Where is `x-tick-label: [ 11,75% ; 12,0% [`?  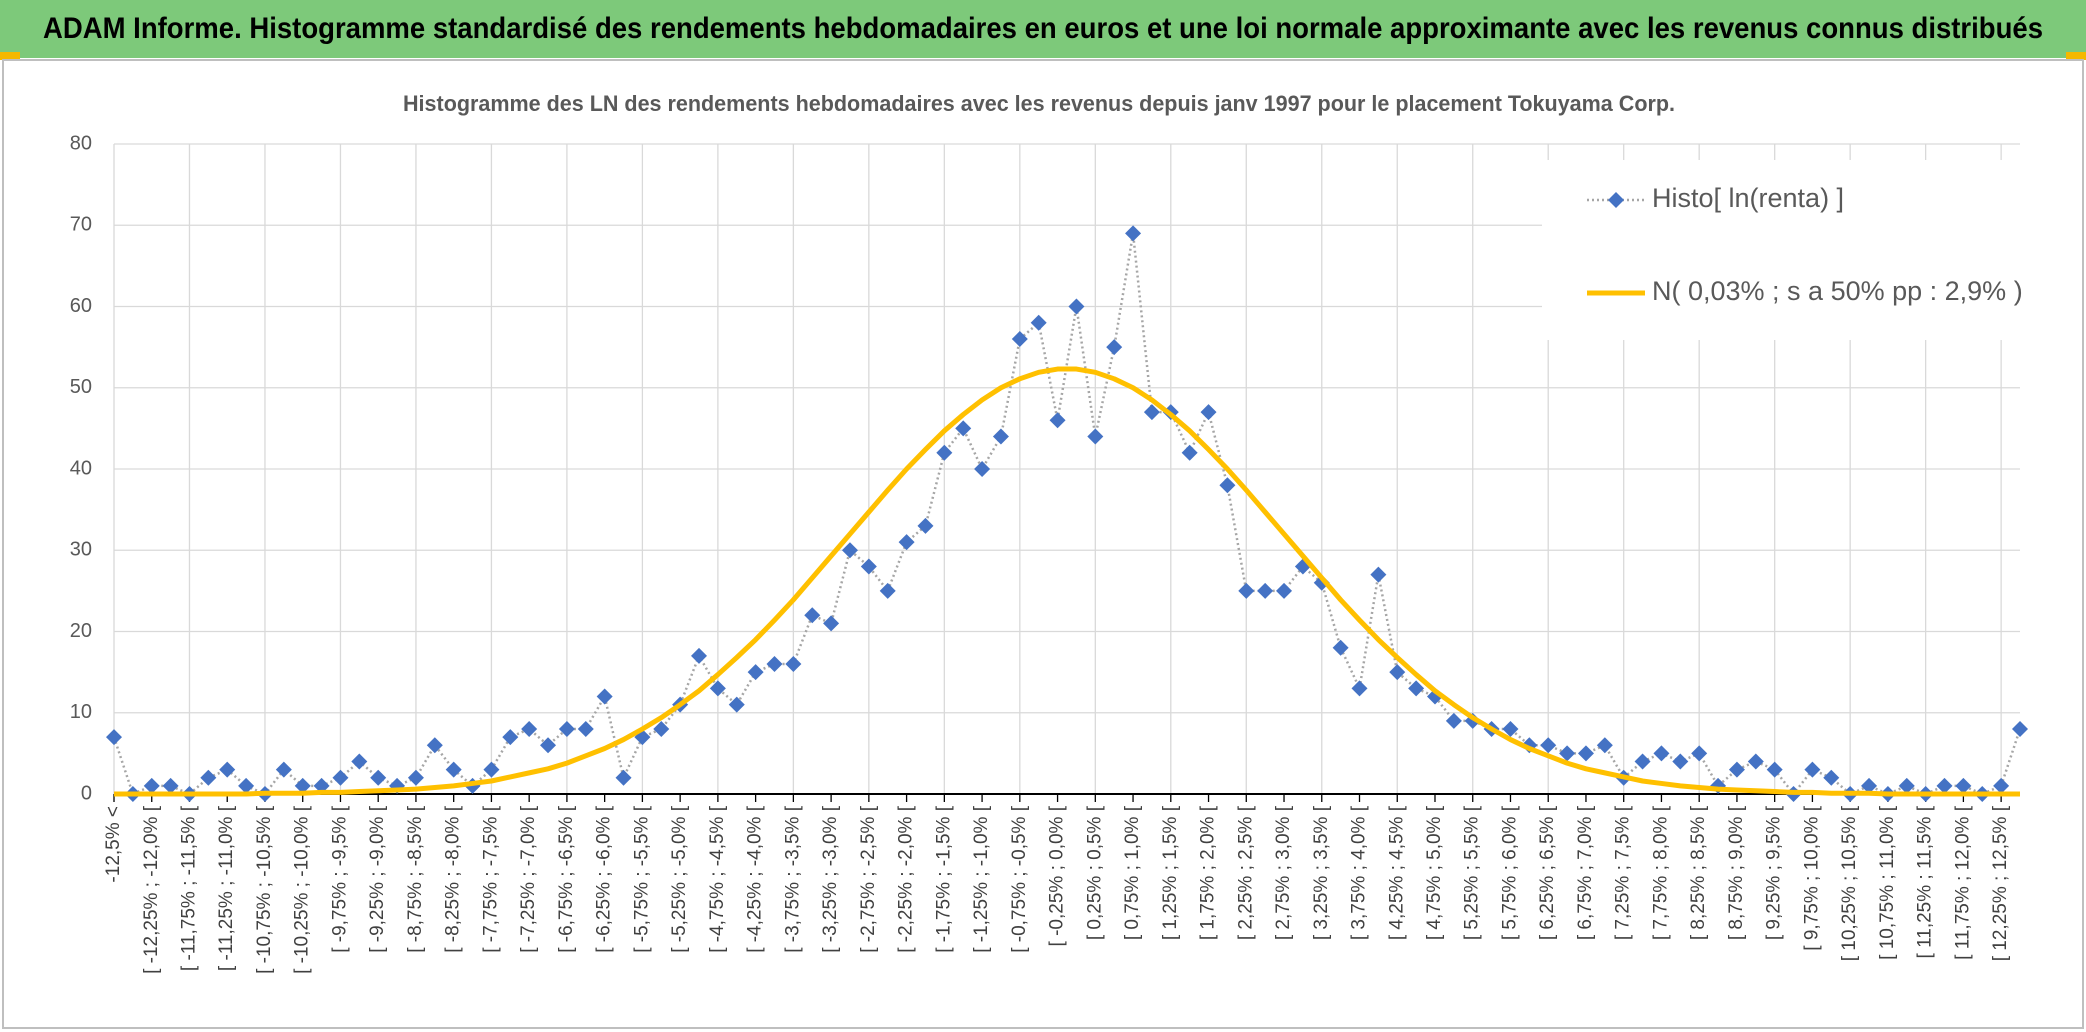
x-tick-label: [ 11,75% ; 12,0% [ is located at coordinates (1962, 882).